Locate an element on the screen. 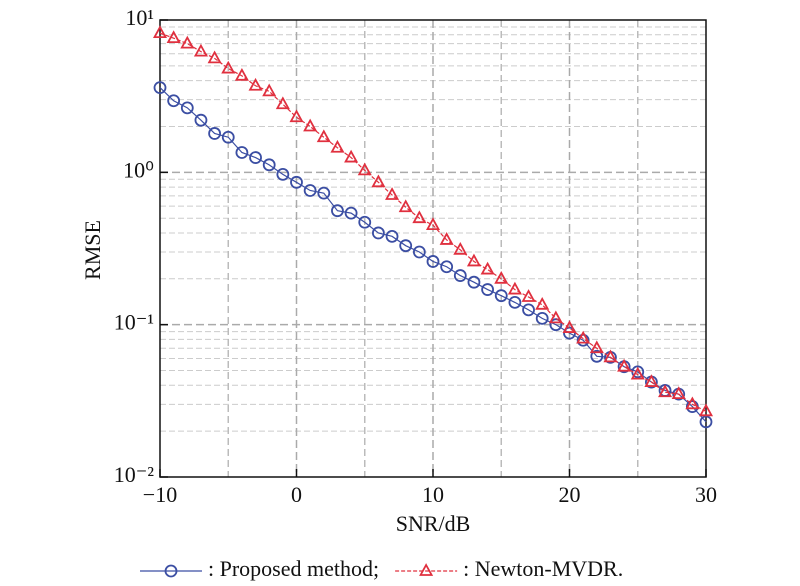 The width and height of the screenshot is (800, 586). y-axis-label: RMSE is located at coordinates (92, 250).